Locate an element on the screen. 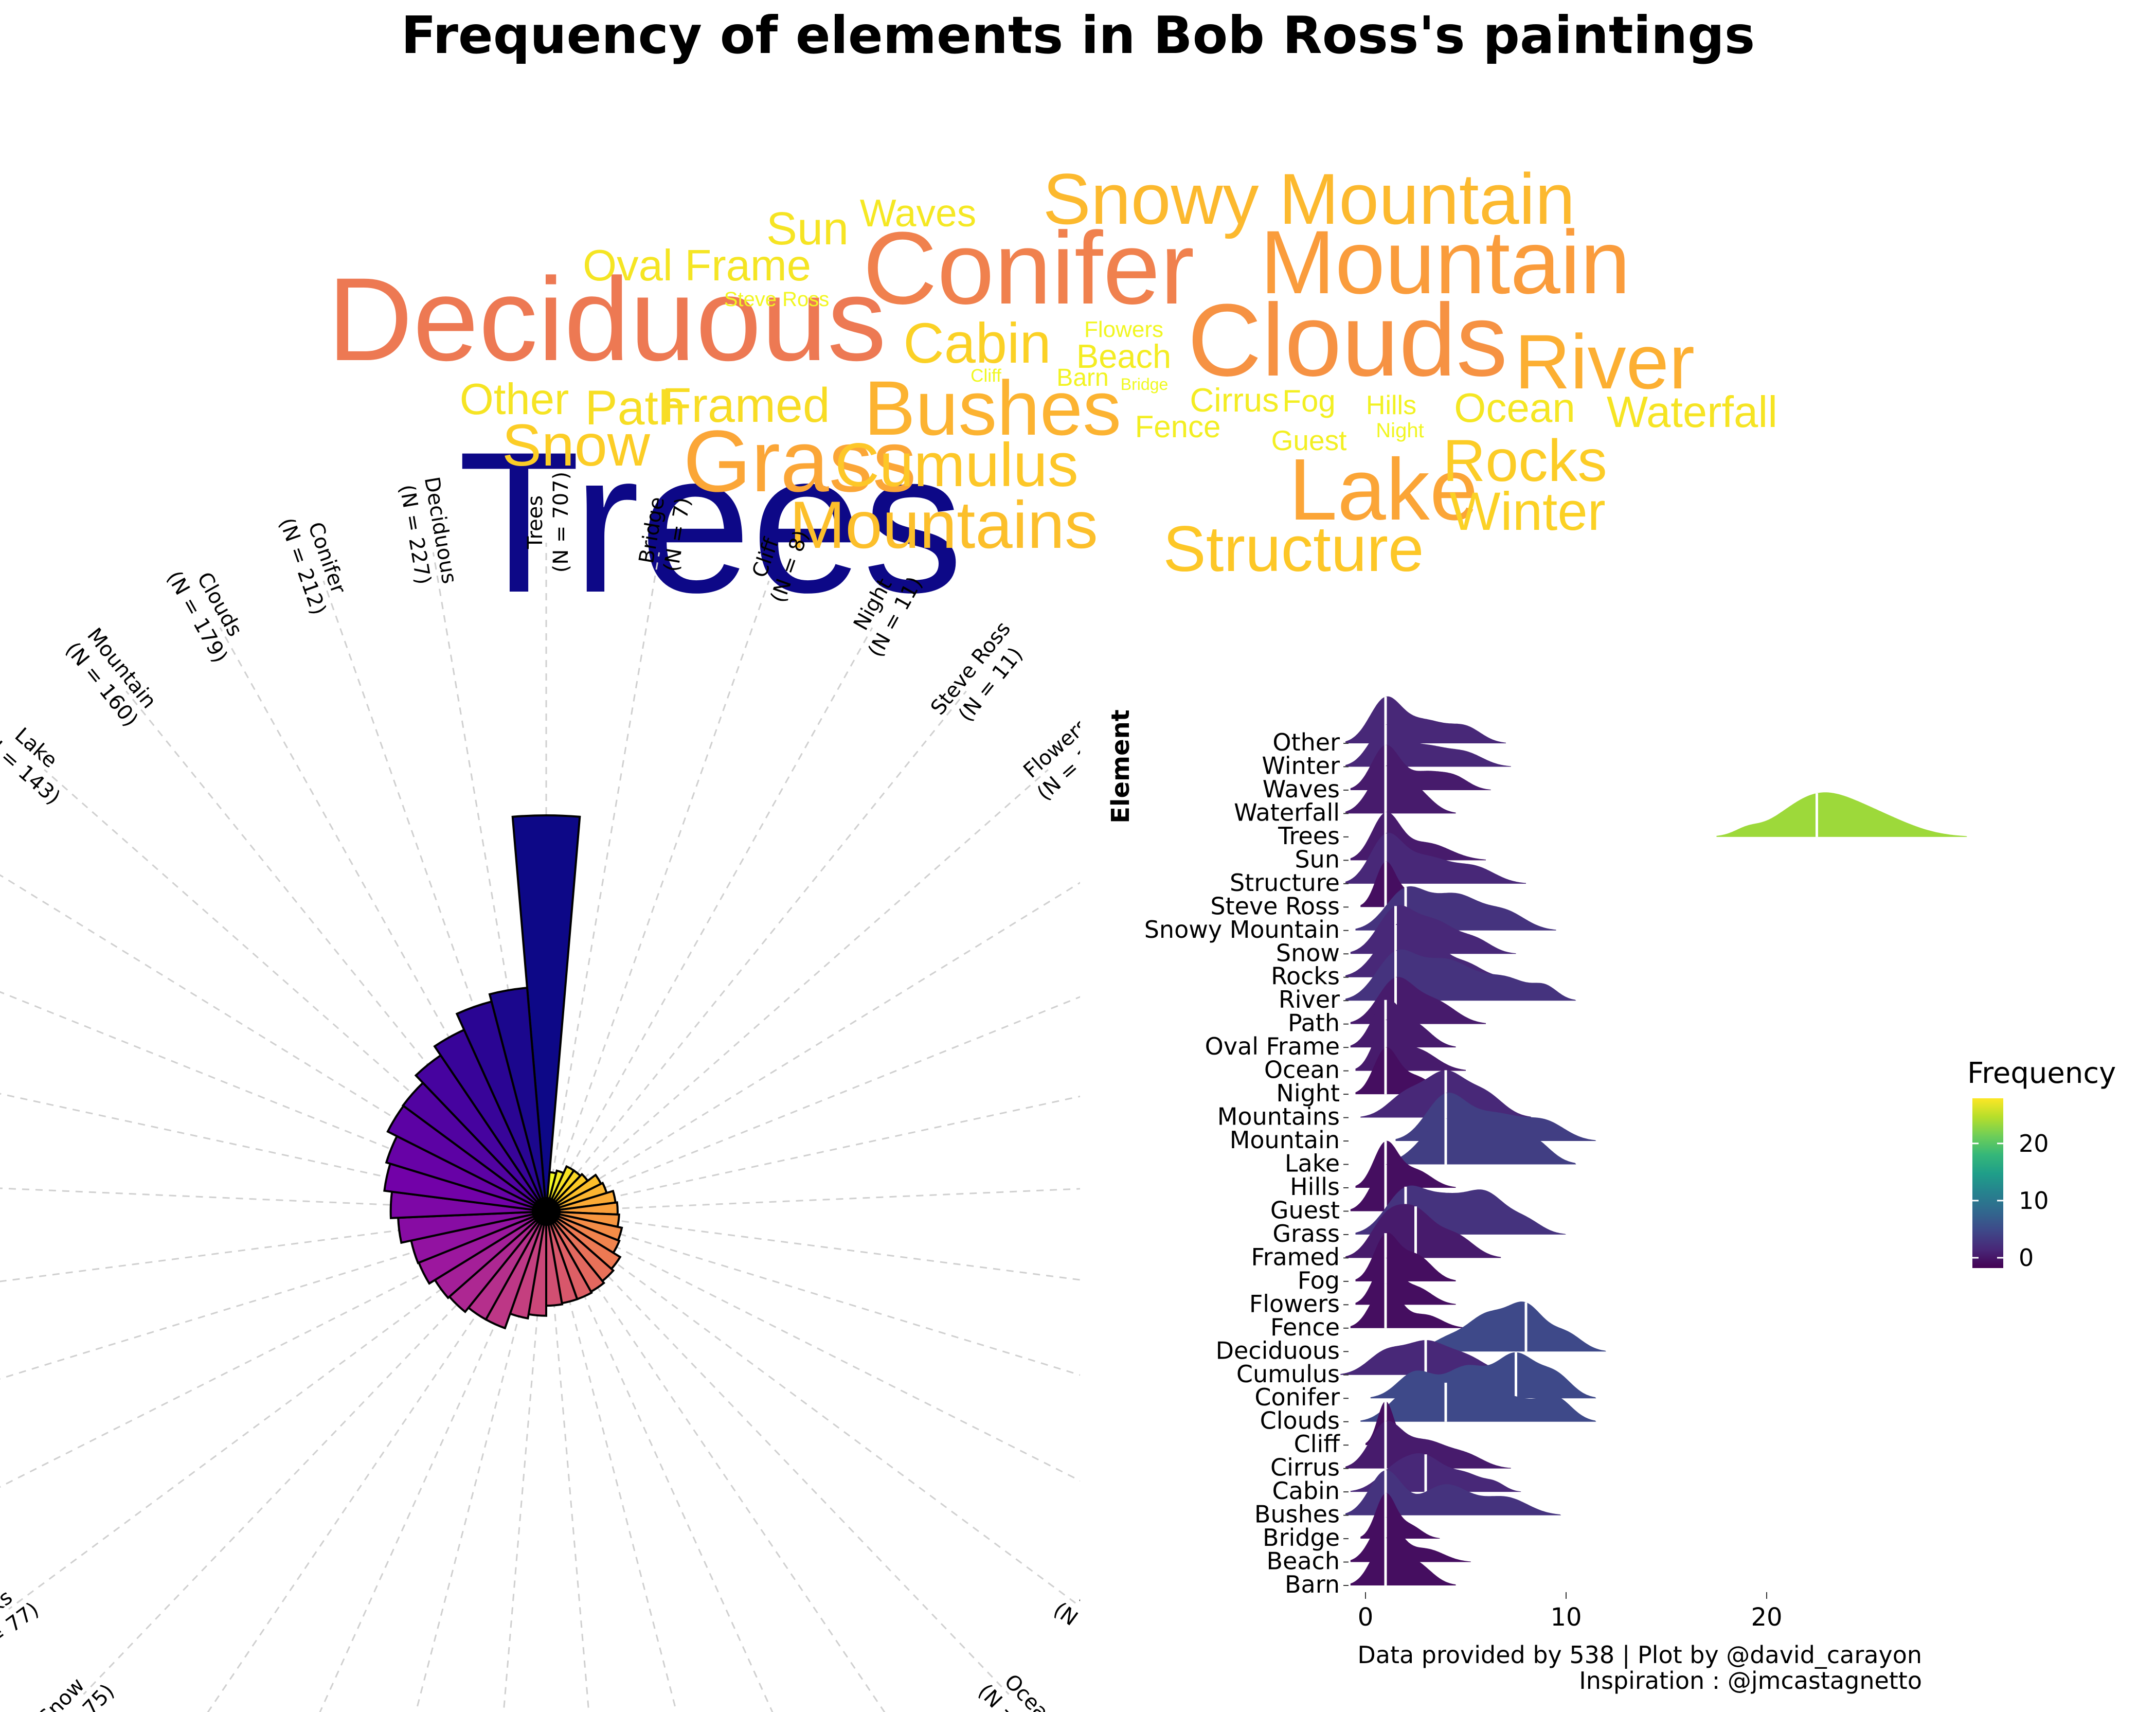 This screenshot has height=1712, width=2156. ridge-category-label: Bridge is located at coordinates (1301, 1537).